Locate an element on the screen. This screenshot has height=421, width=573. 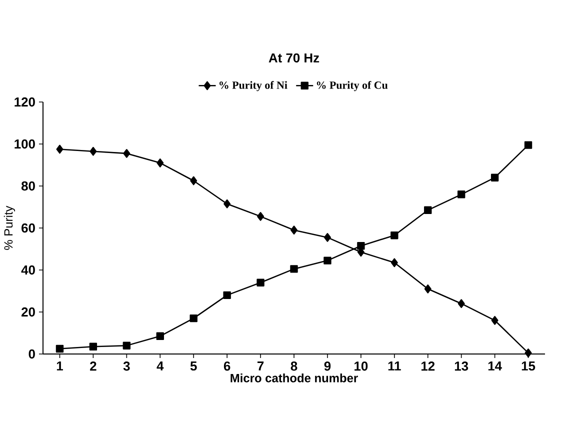
y-tick-label: 80 is located at coordinates (28, 186).